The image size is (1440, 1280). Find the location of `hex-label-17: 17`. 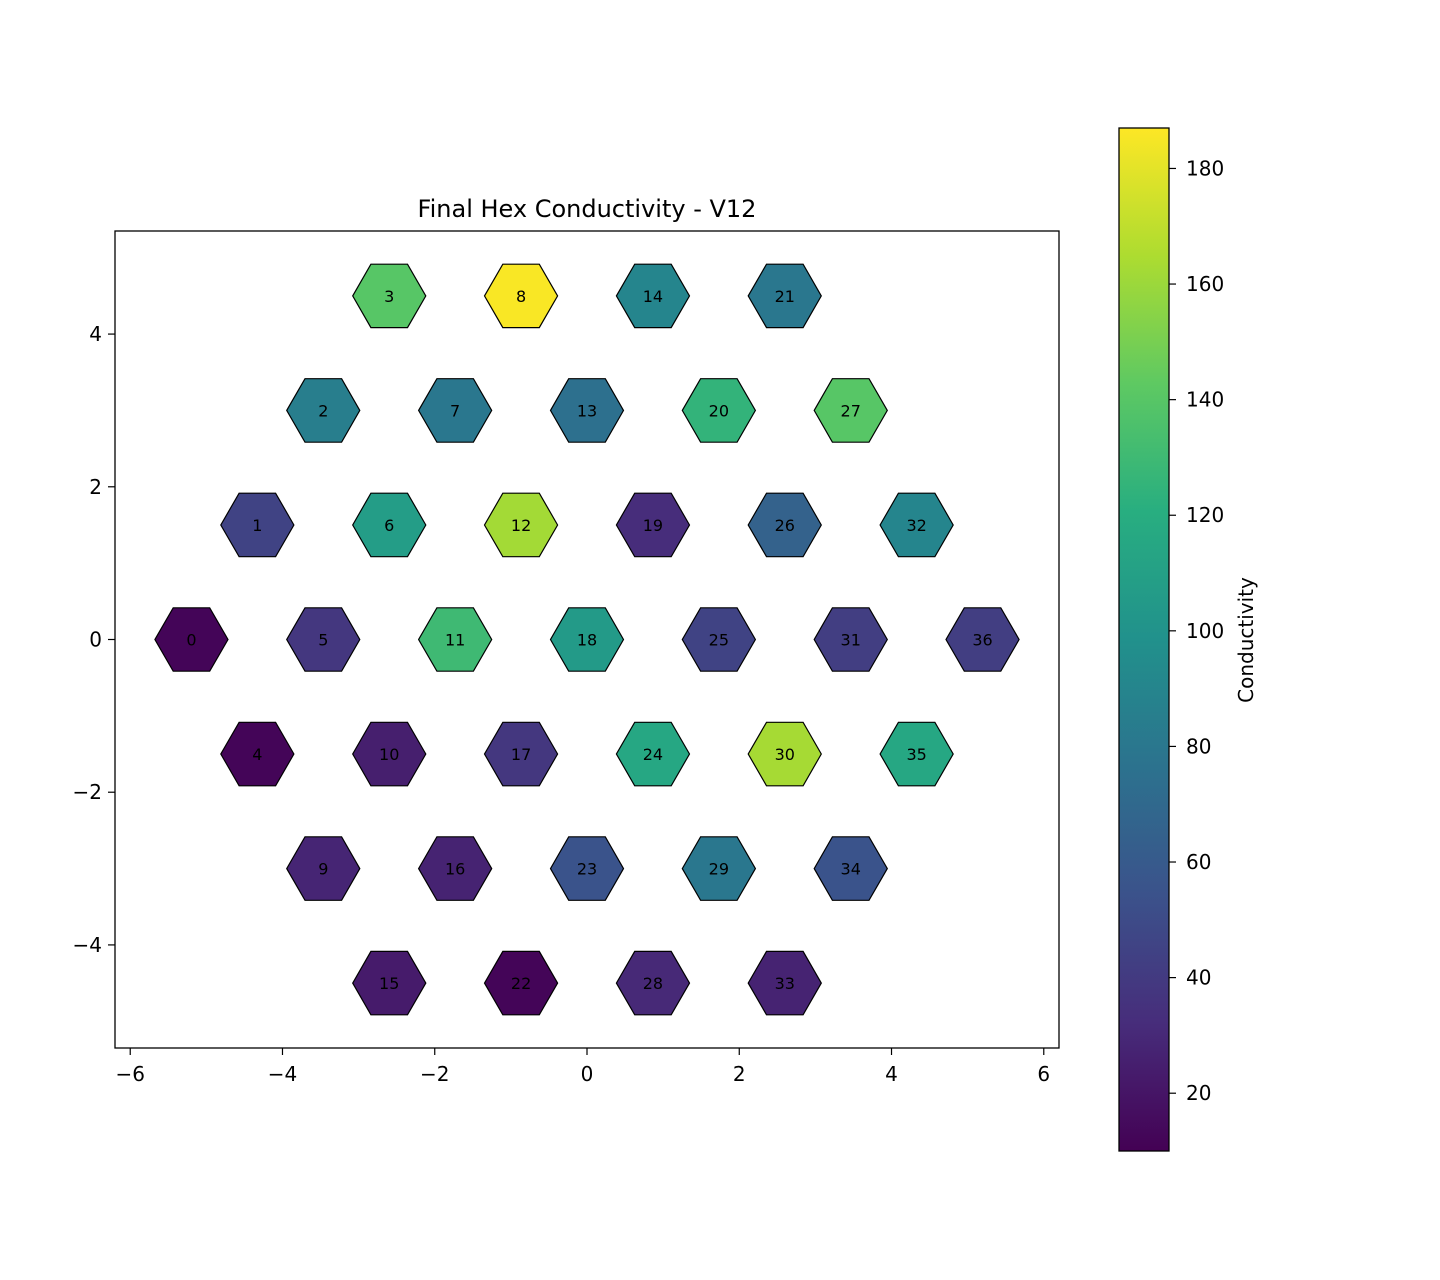

hex-label-17: 17 is located at coordinates (521, 754).